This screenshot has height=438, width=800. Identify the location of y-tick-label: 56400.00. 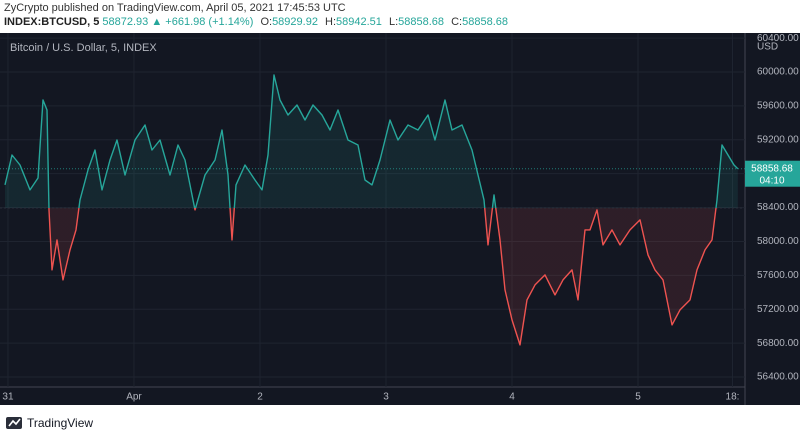
(778, 377).